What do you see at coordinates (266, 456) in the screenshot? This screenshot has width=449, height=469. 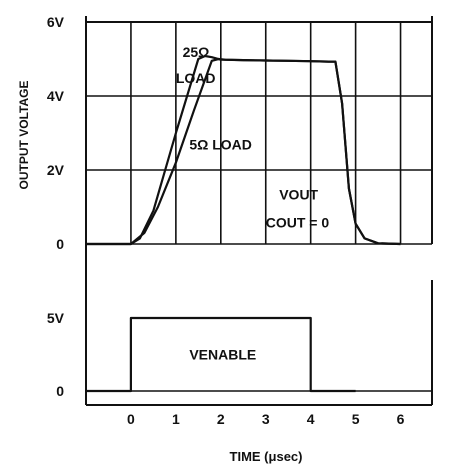 I see `x-axis-label: TIME (μsec)` at bounding box center [266, 456].